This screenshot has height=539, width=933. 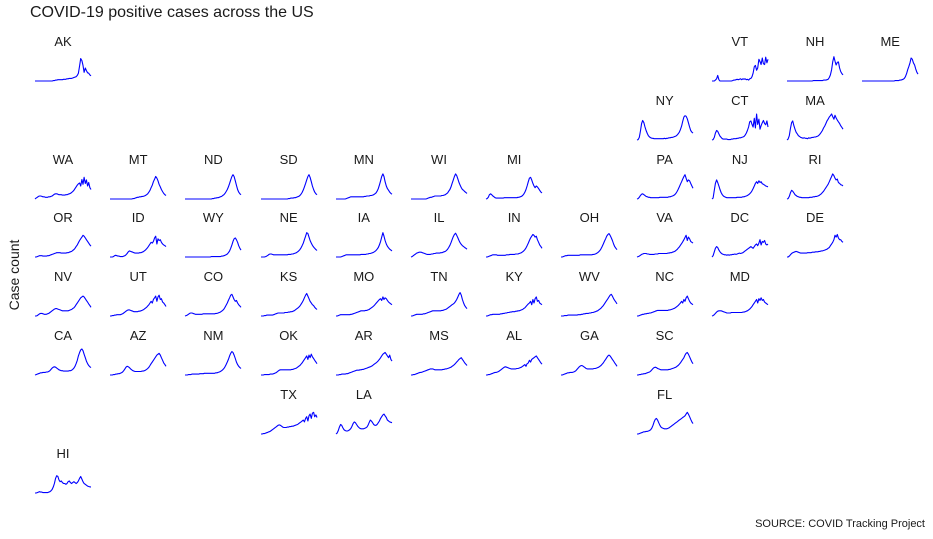 What do you see at coordinates (665, 394) in the screenshot?
I see `state-label: FL` at bounding box center [665, 394].